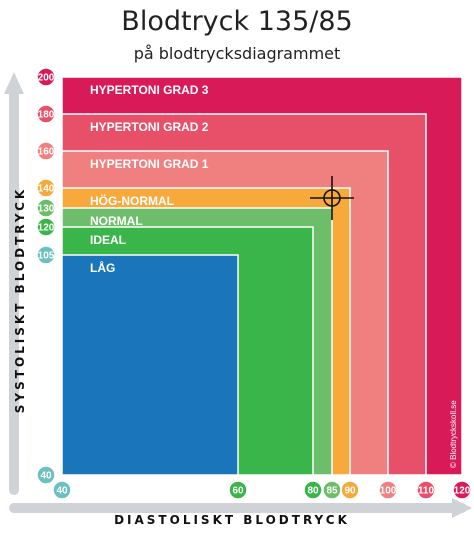  I want to click on y-tick-label: 105, so click(46, 256).